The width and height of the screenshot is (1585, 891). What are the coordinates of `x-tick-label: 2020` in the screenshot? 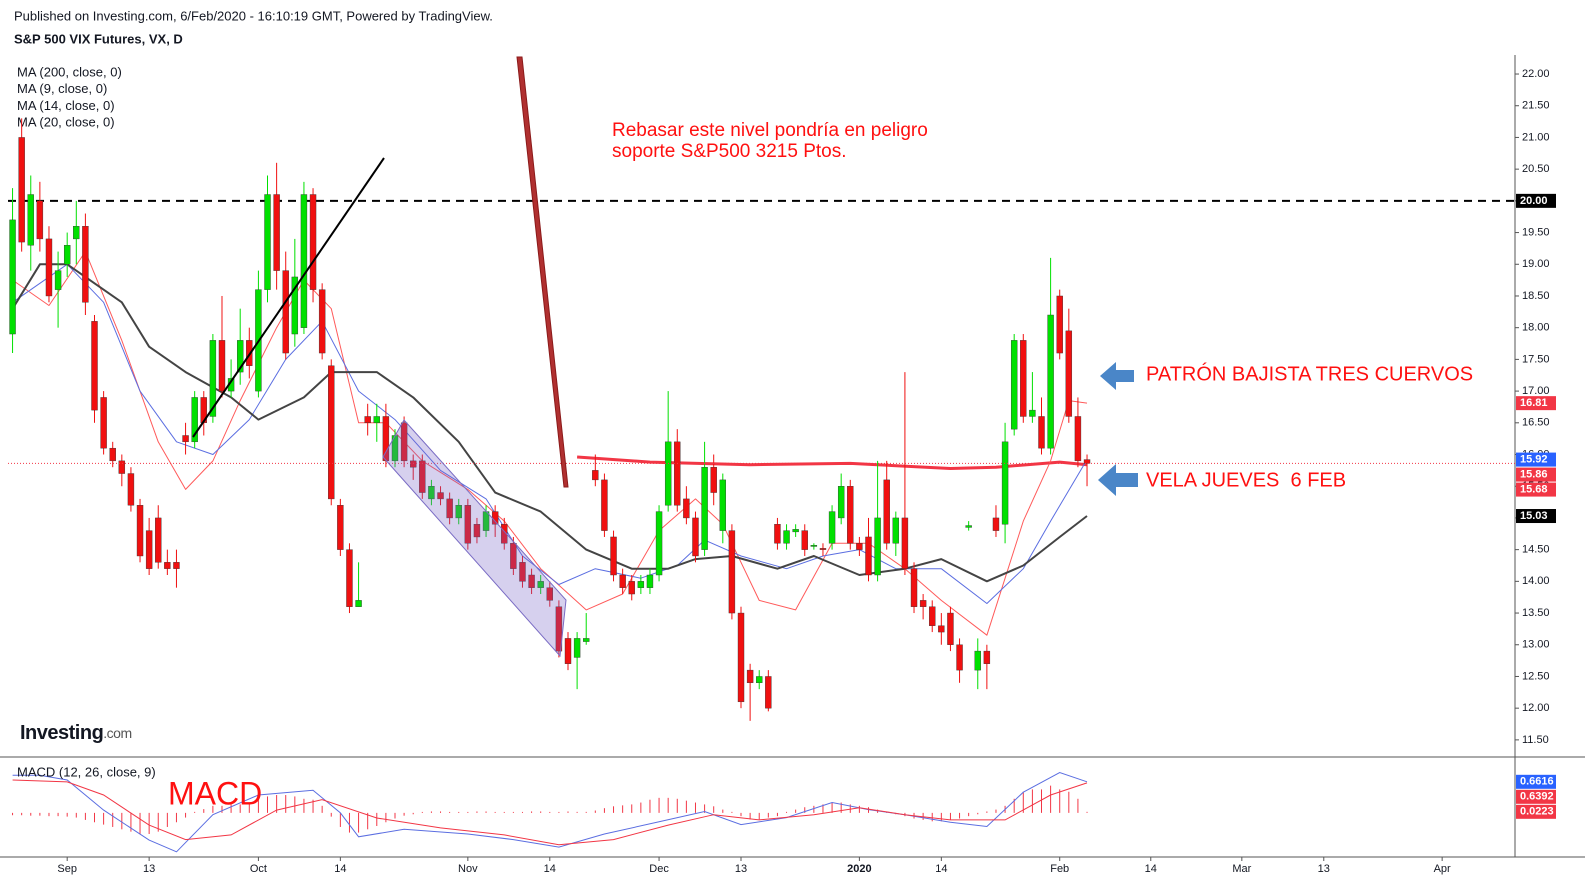 It's located at (859, 869).